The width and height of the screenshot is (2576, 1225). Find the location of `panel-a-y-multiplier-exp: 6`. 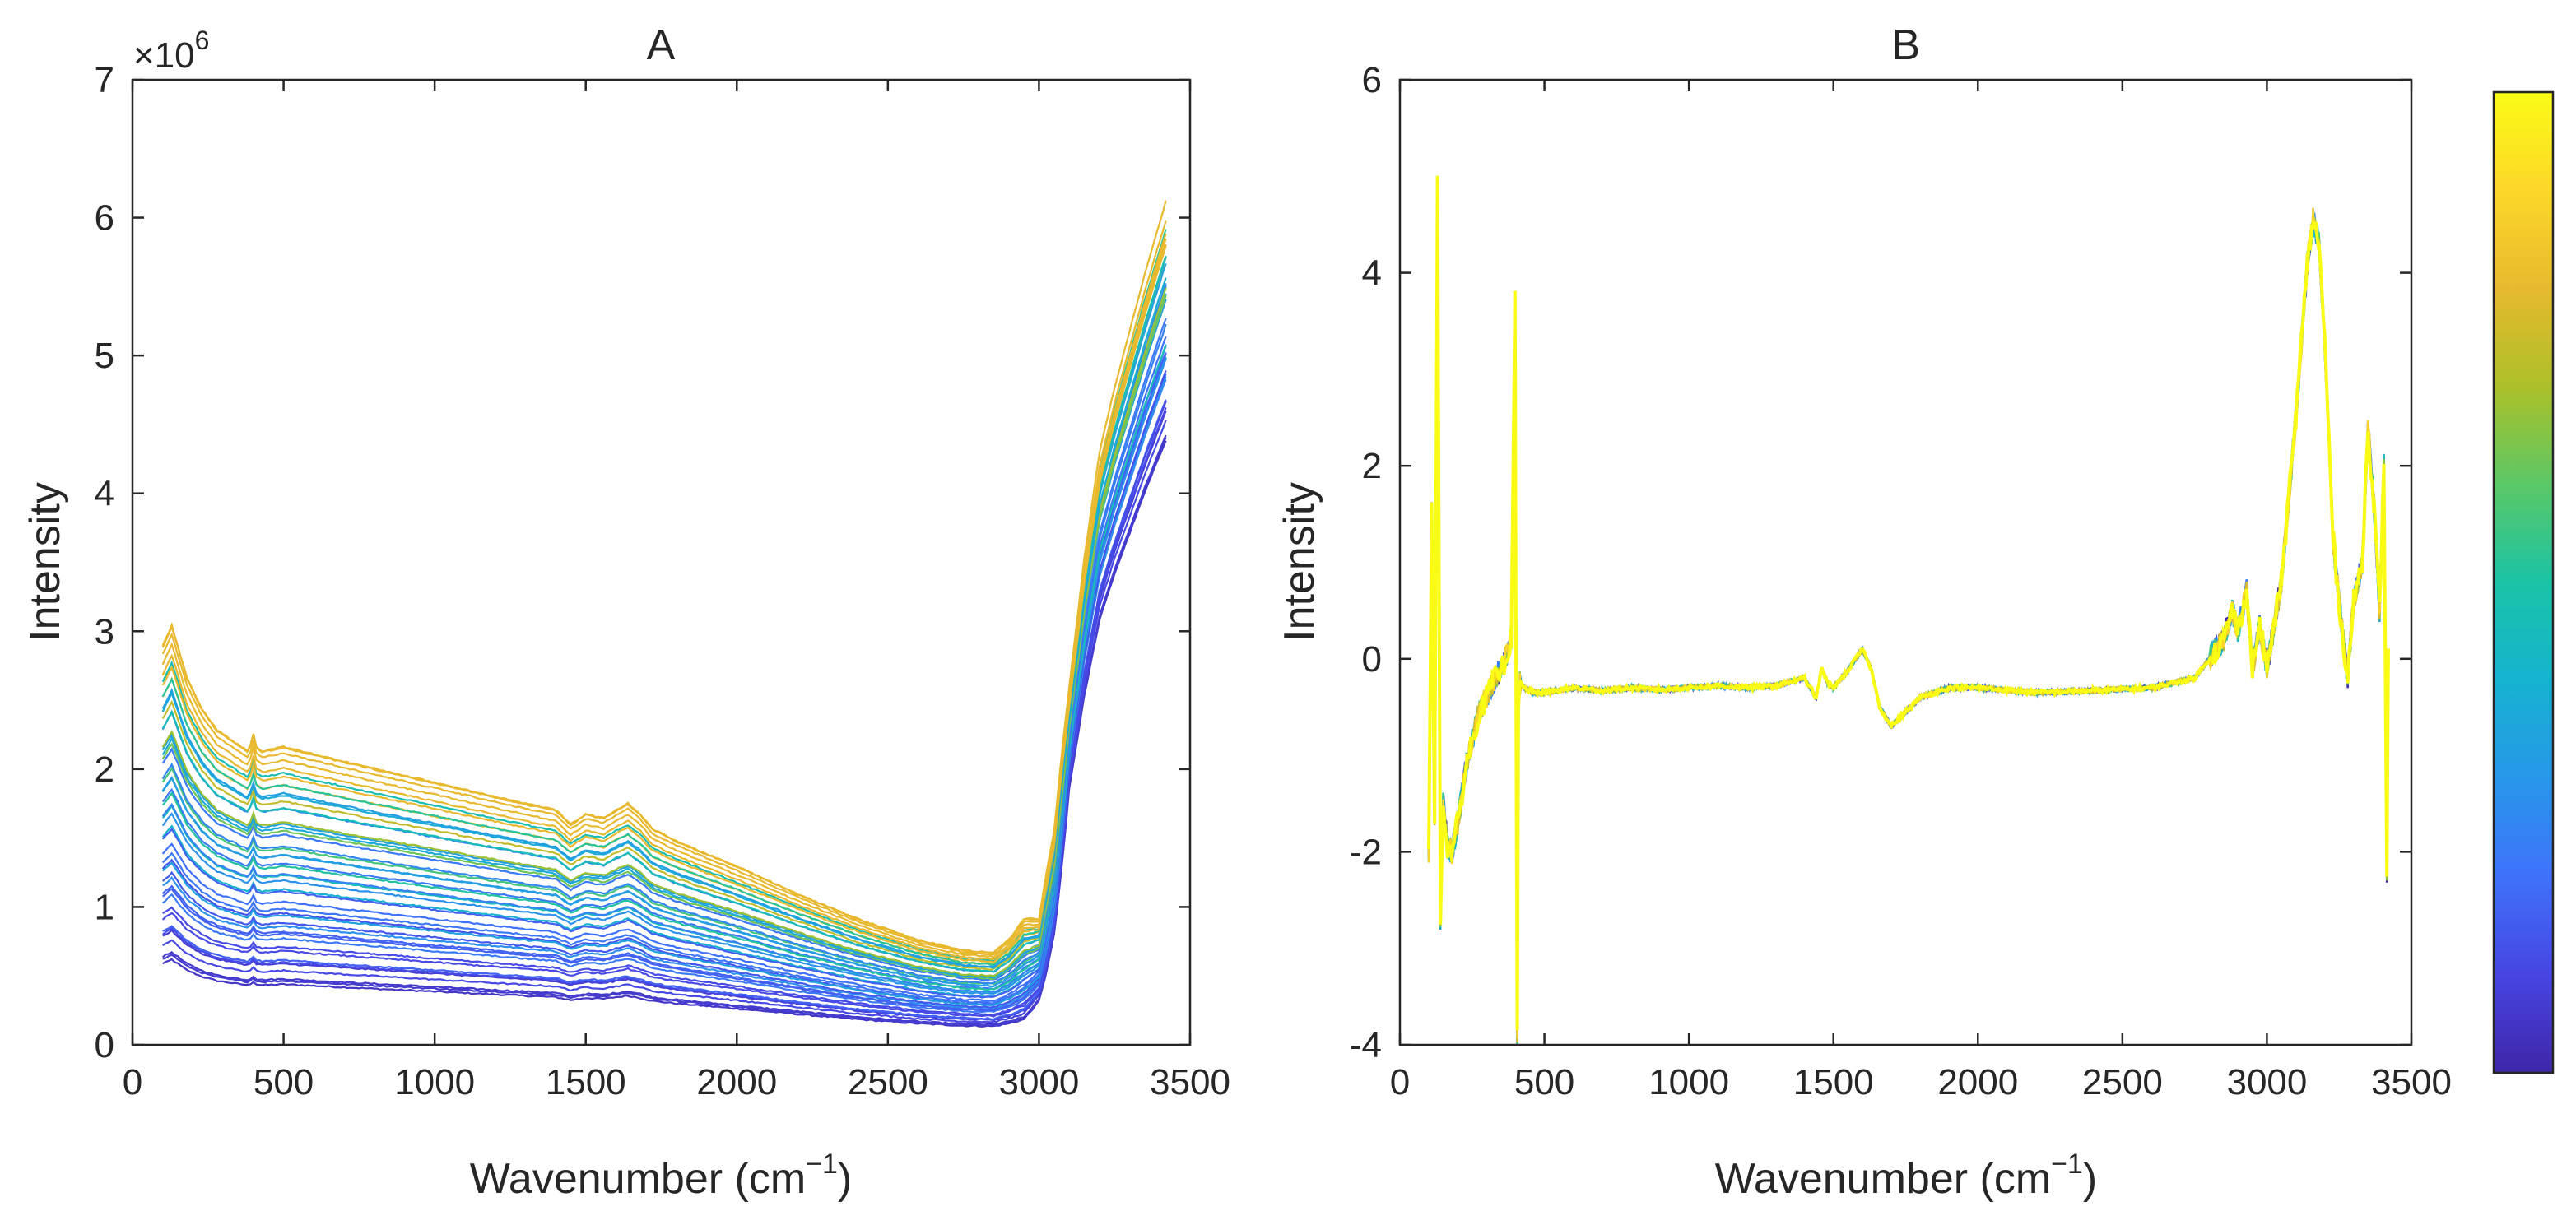

panel-a-y-multiplier-exp: 6 is located at coordinates (202, 40).